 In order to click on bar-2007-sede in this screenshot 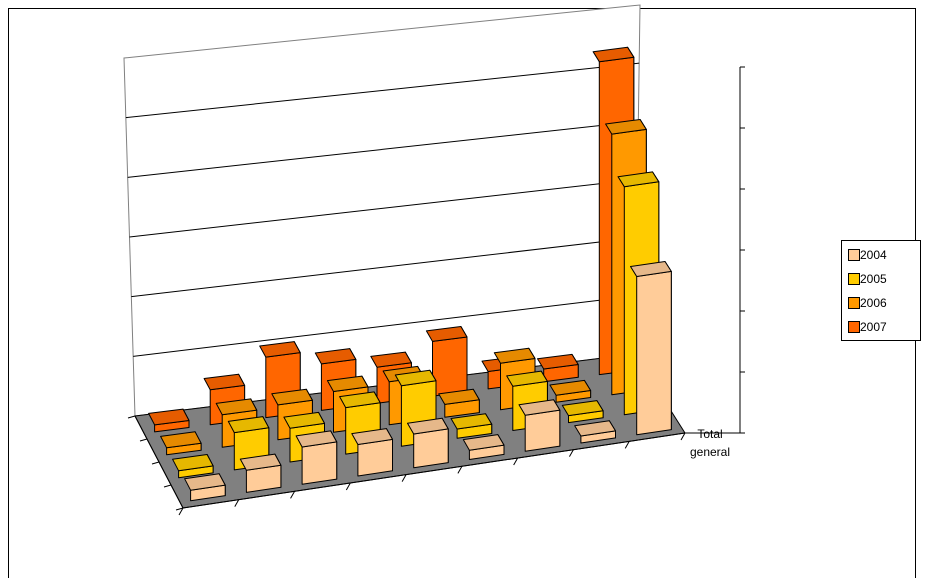, I will do `click(558, 368)`.